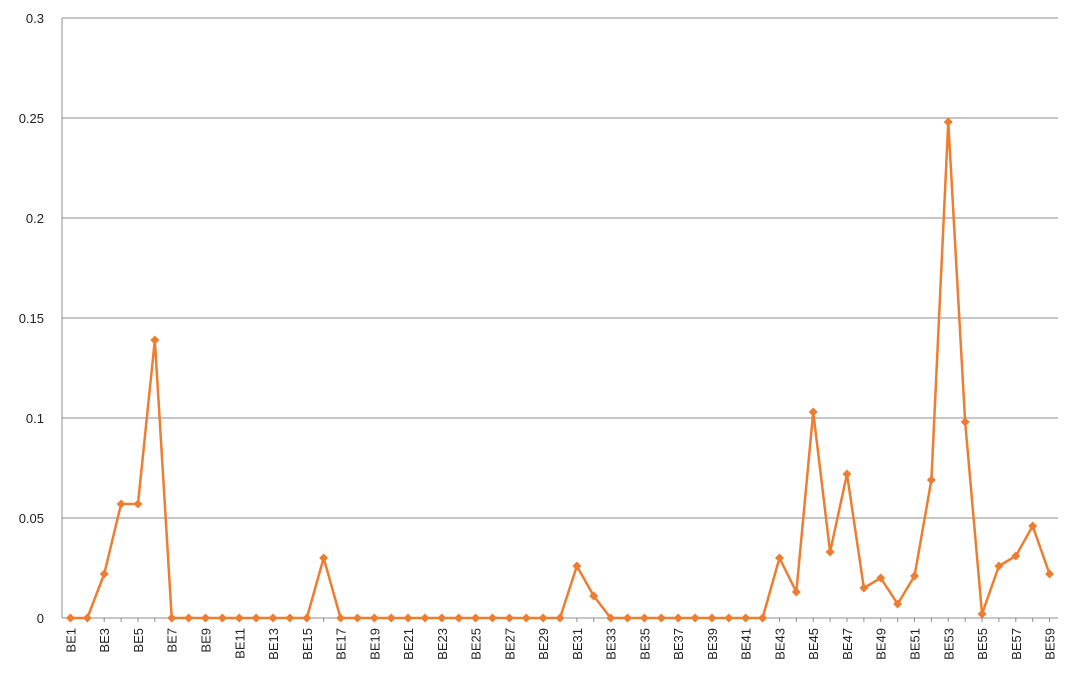 The width and height of the screenshot is (1076, 693). What do you see at coordinates (239, 643) in the screenshot?
I see `x-tick-label: BE11` at bounding box center [239, 643].